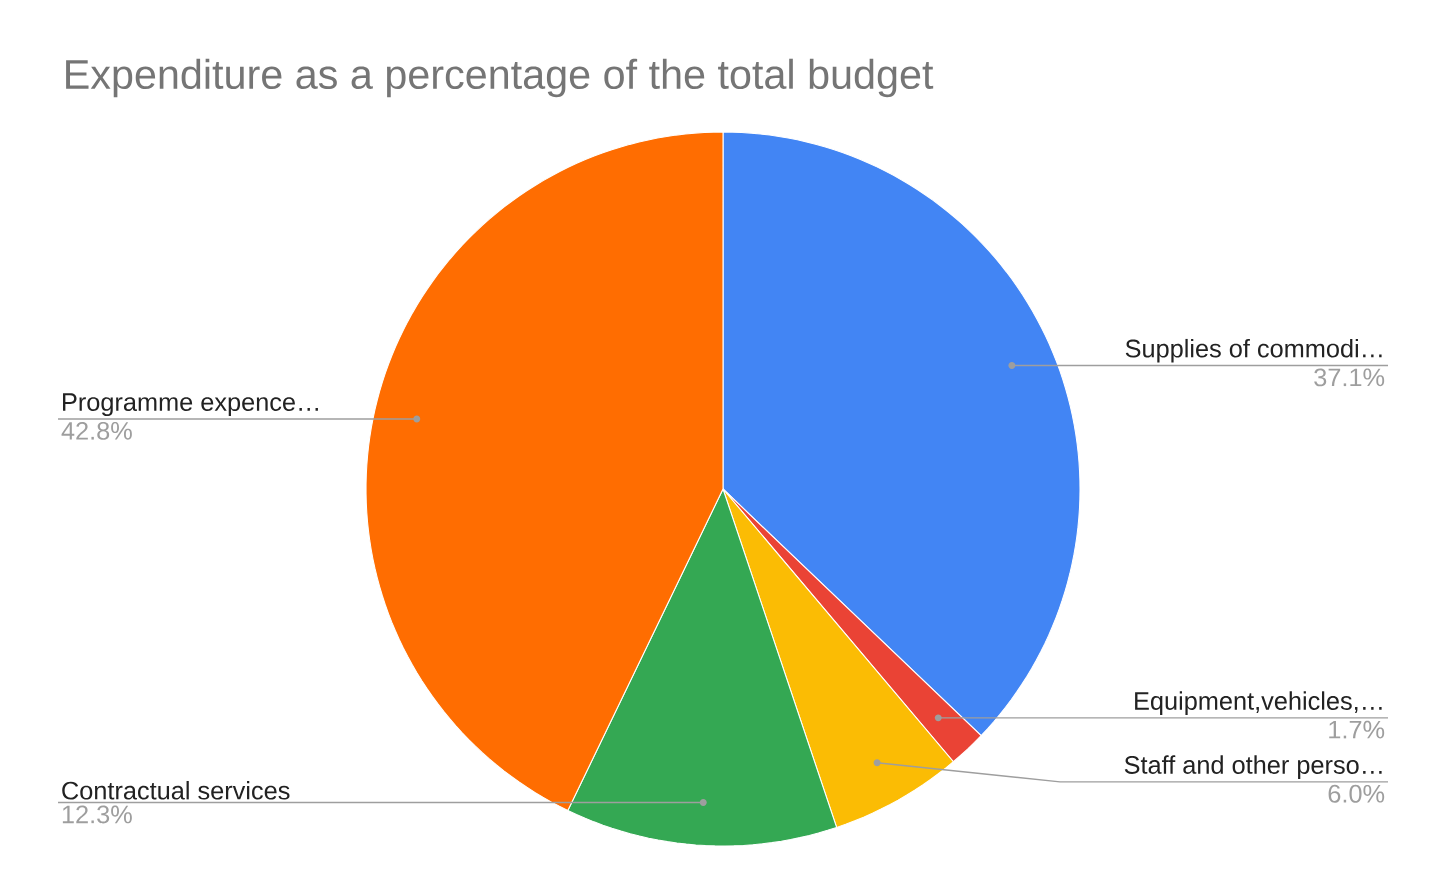  Describe the element at coordinates (1349, 377) in the screenshot. I see `data-label: 37.1%` at that location.